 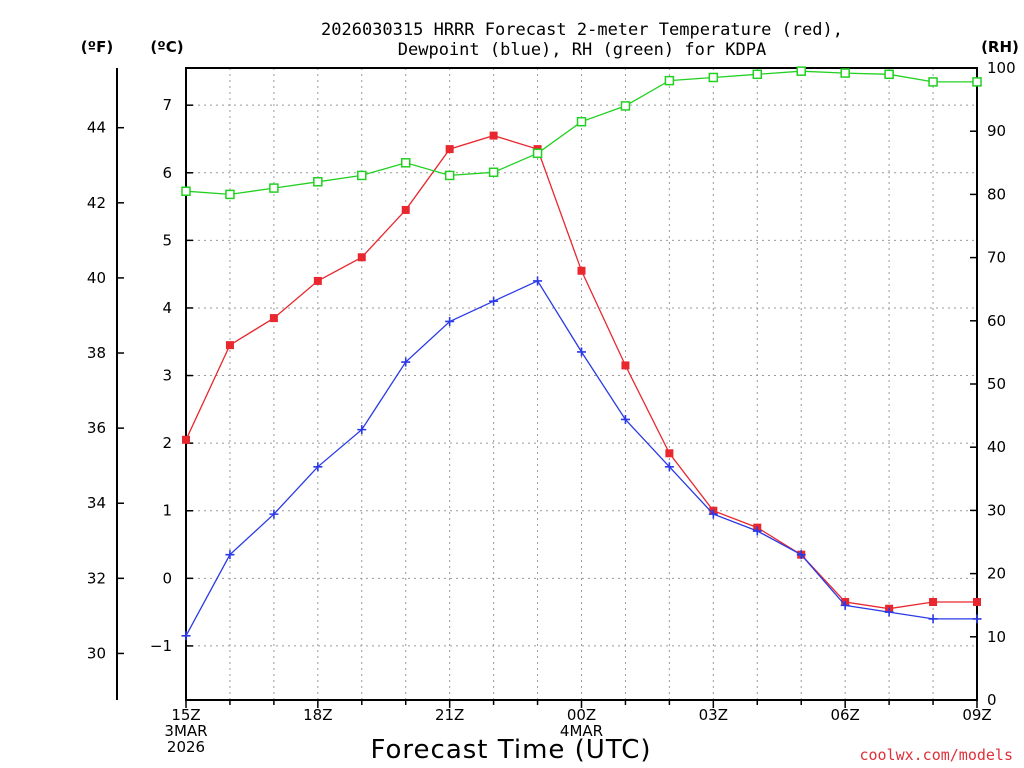 What do you see at coordinates (167, 308) in the screenshot?
I see `celsius-tick-label: 4` at bounding box center [167, 308].